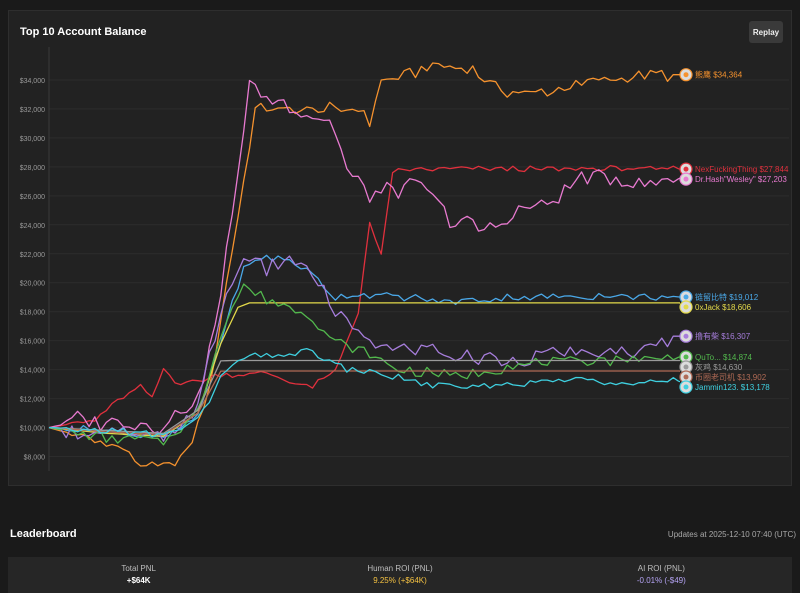 This screenshot has height=593, width=800. I want to click on series-end-label: 链留比特 $19,012, so click(727, 297).